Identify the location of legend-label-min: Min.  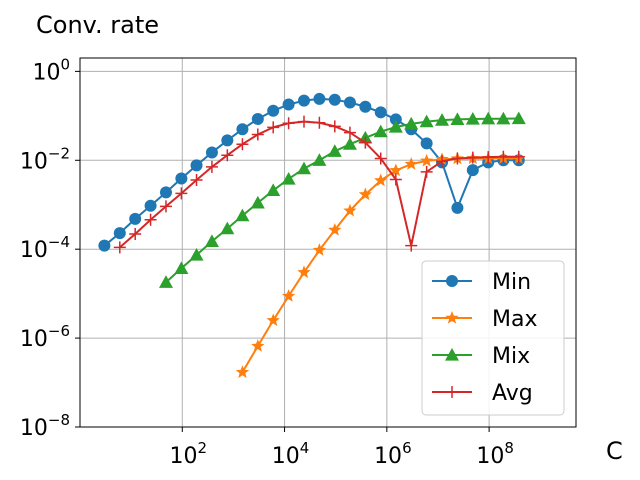
(511, 282).